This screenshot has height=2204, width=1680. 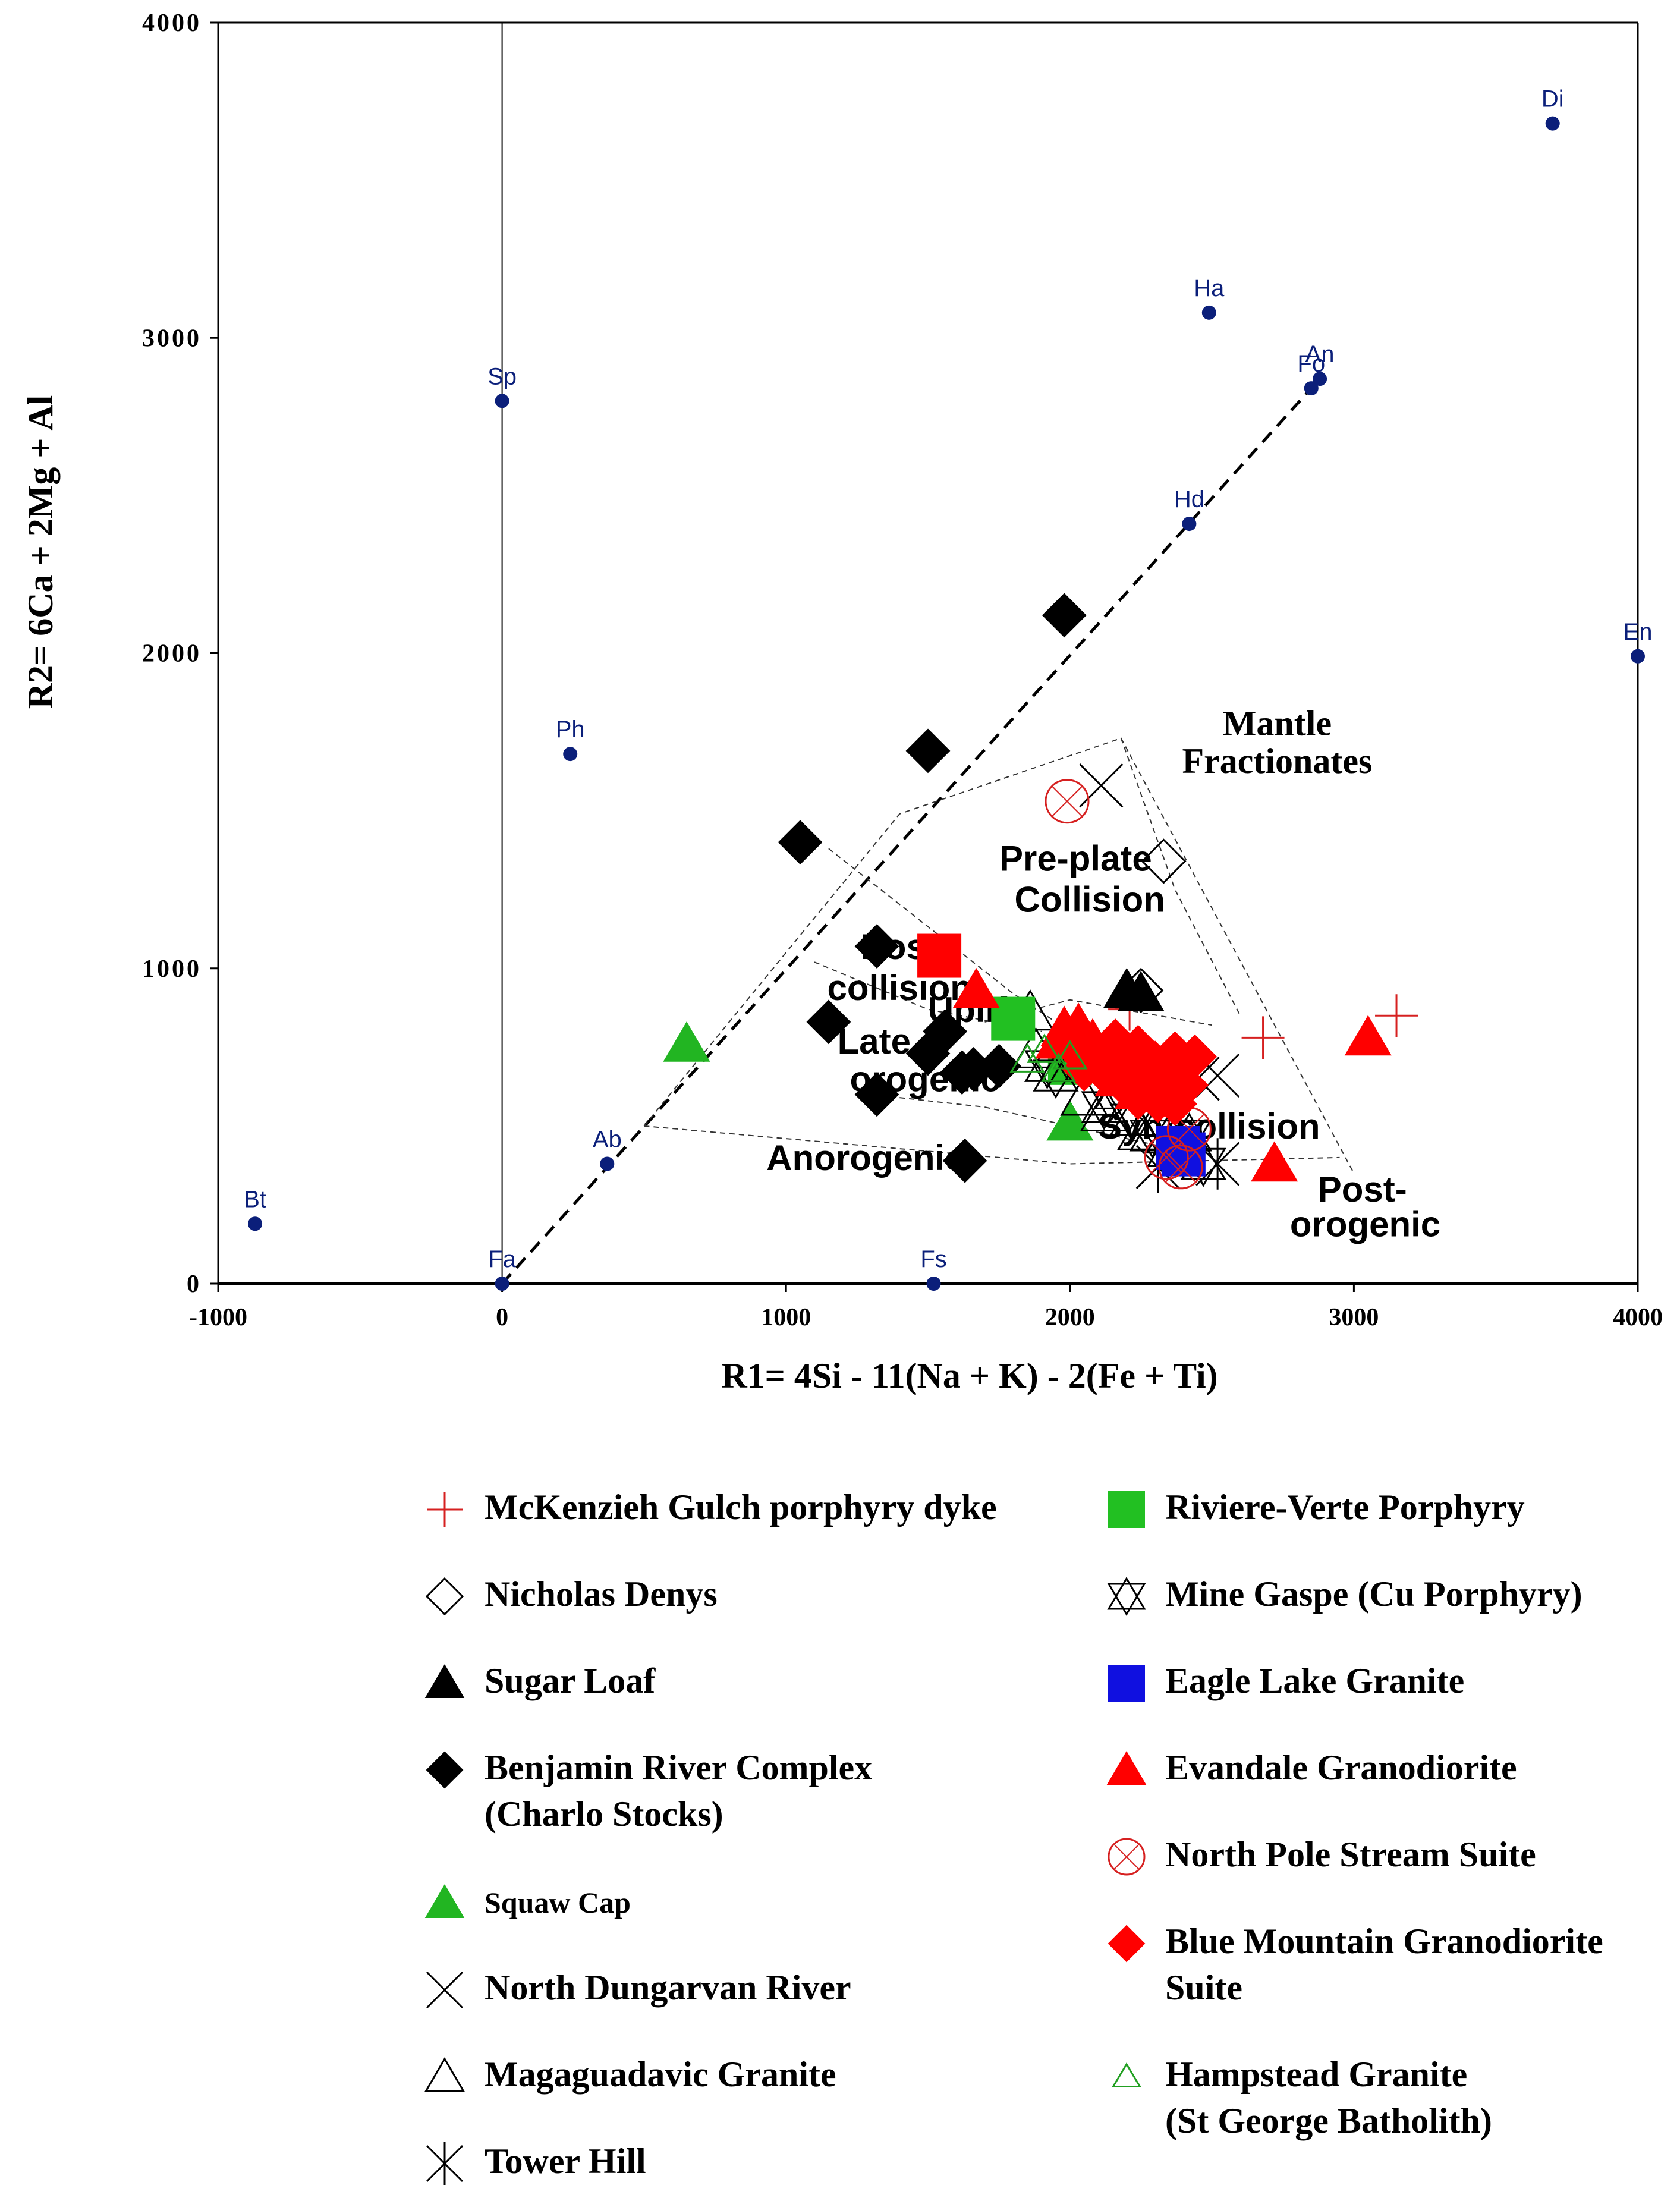 What do you see at coordinates (660, 2074) in the screenshot?
I see `legend-label: Magaguadavic Granite` at bounding box center [660, 2074].